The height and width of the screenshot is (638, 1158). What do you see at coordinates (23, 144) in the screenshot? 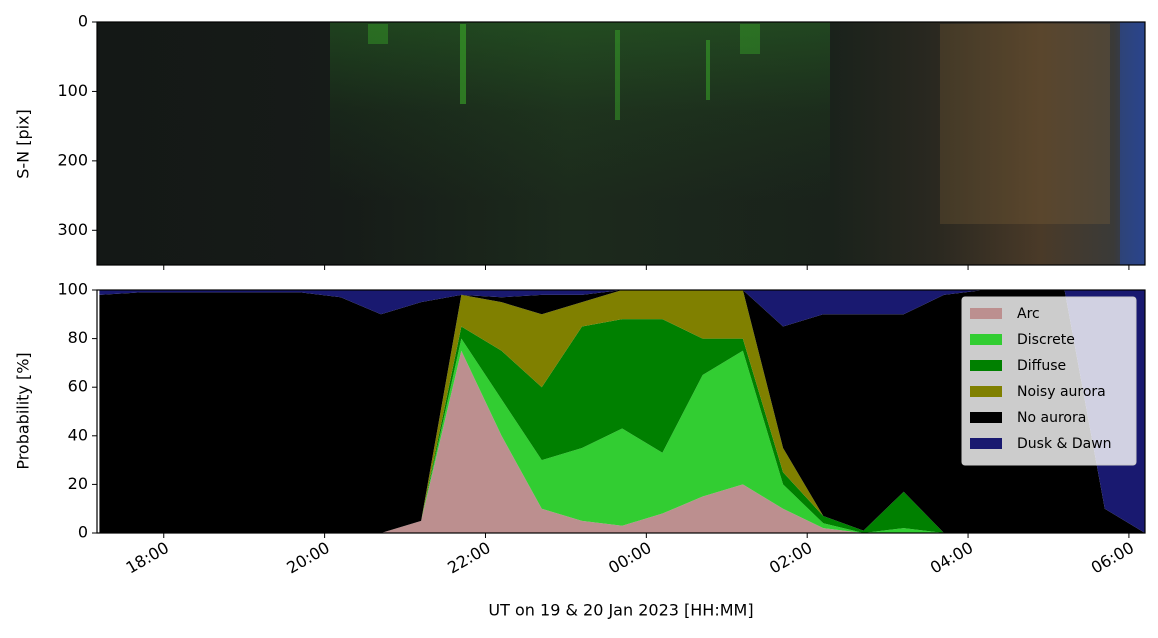
I see `top-y-label: S-N [pix]` at bounding box center [23, 144].